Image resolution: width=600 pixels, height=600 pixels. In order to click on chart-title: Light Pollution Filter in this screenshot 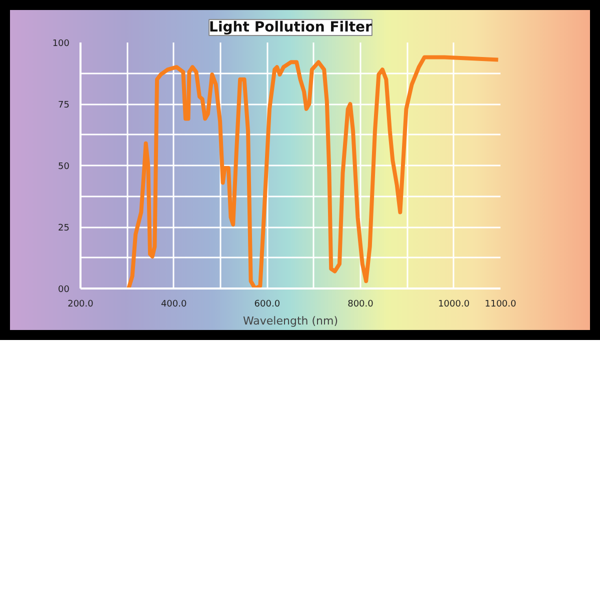, I will do `click(290, 28)`.